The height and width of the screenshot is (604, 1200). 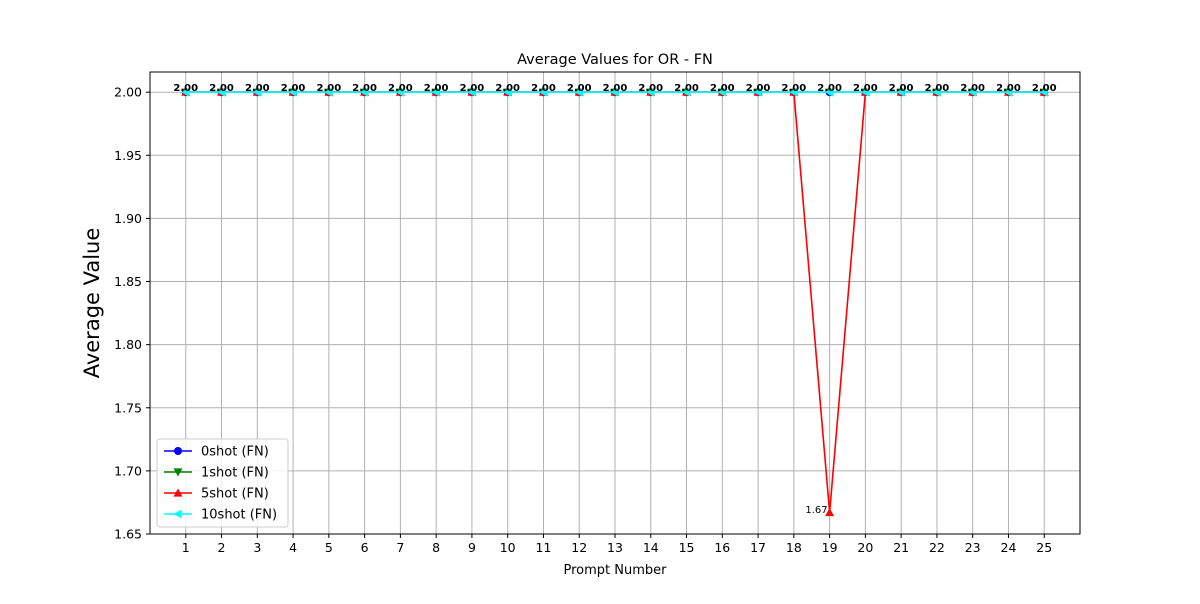 I want to click on x-tick-label: 19, so click(x=830, y=547).